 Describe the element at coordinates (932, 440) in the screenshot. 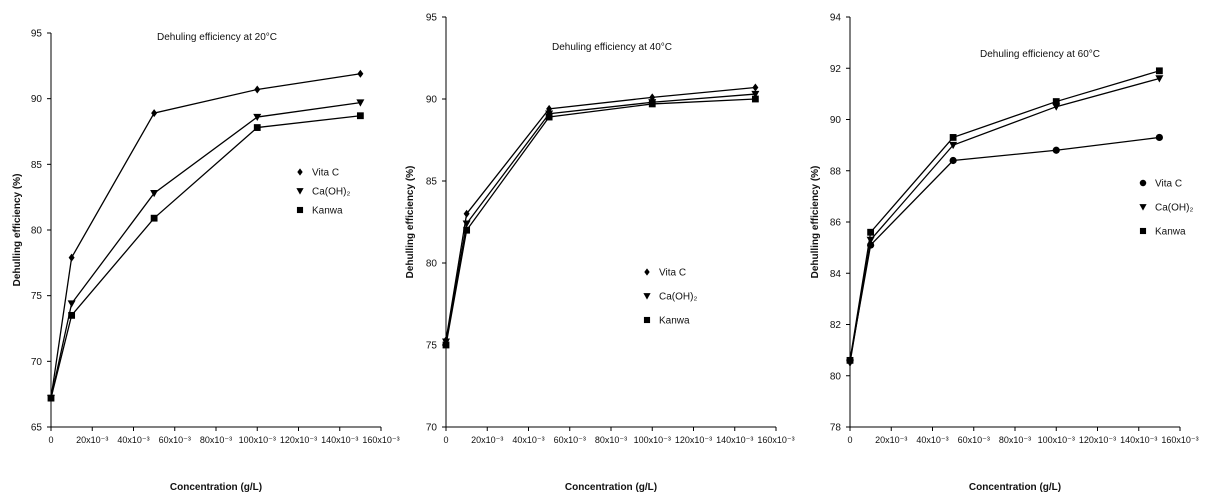

I see `x-tick-label: 40x10⁻³` at that location.